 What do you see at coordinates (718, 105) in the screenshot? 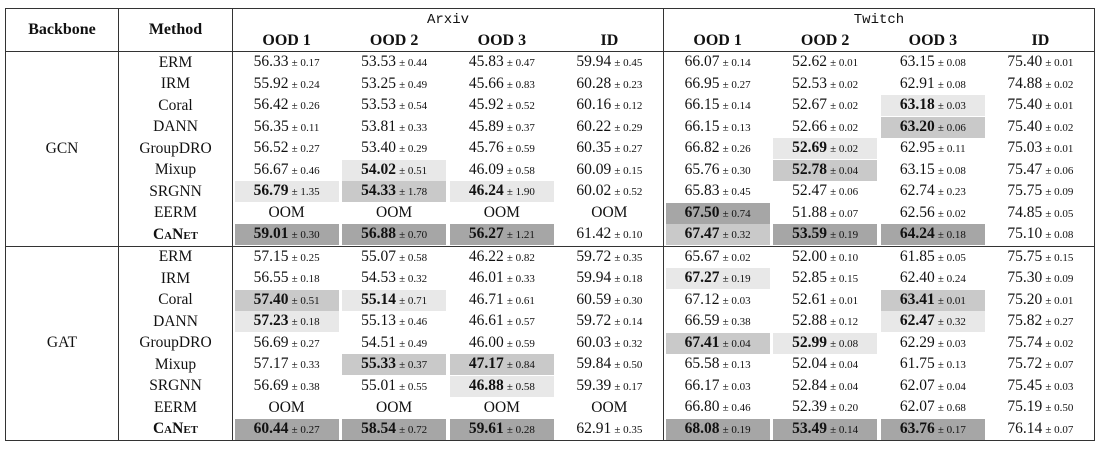
I see `cell-content: 66.15 ± 0.14` at bounding box center [718, 105].